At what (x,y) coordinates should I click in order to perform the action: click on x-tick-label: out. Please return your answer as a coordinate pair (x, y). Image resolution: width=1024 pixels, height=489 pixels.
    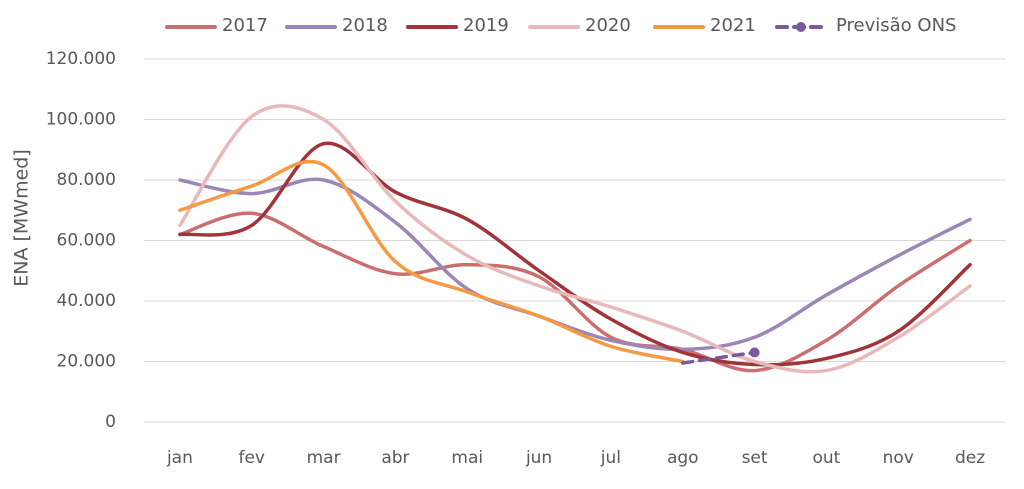
    Looking at the image, I should click on (826, 458).